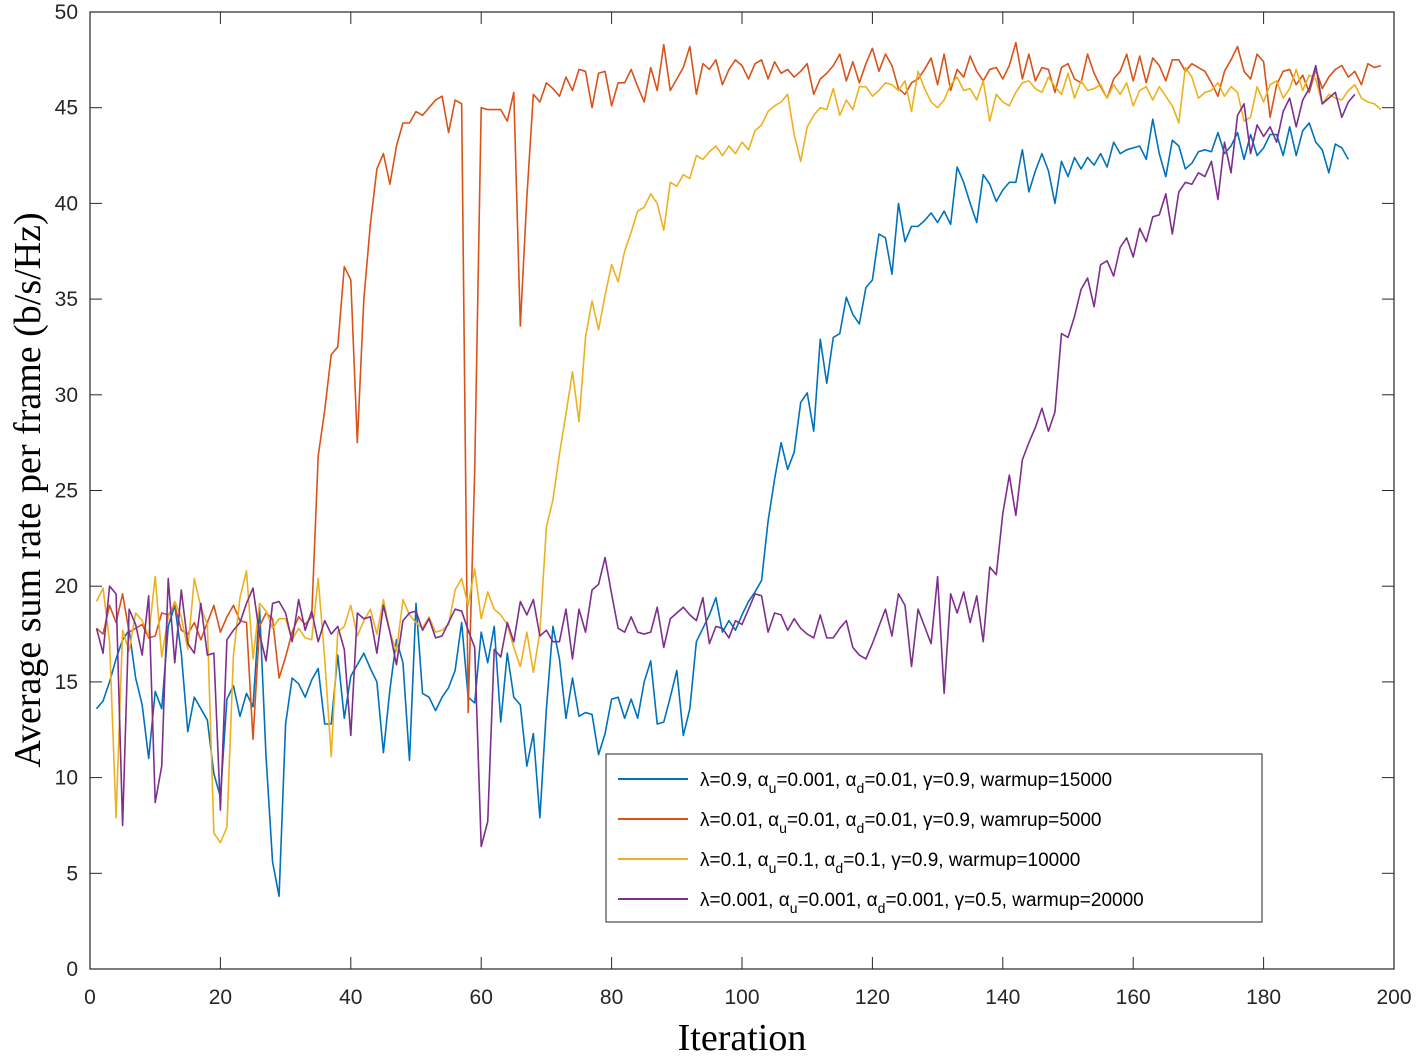  What do you see at coordinates (66, 395) in the screenshot?
I see `y-tick-label: 30` at bounding box center [66, 395].